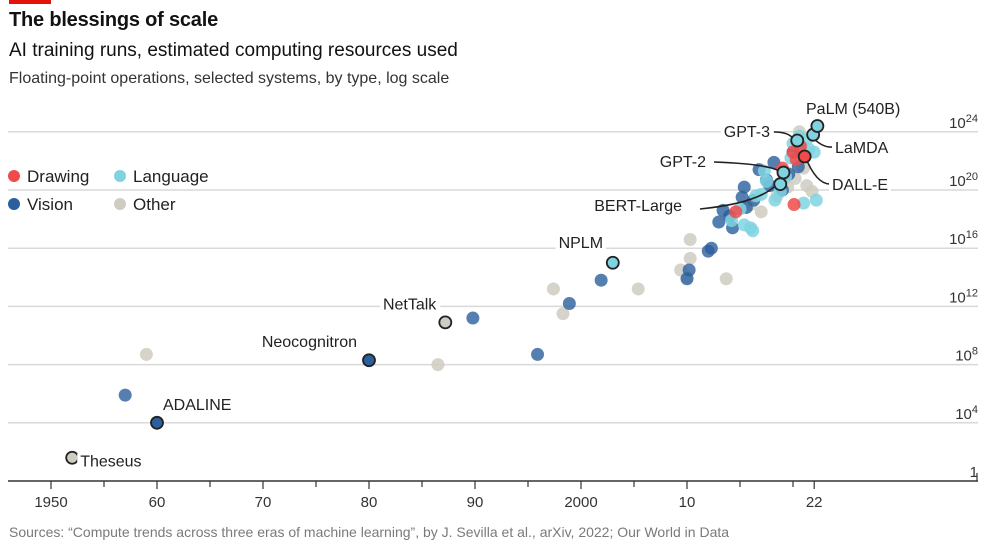 This screenshot has height=555, width=998. I want to click on annotation-label: LaMDA, so click(862, 148).